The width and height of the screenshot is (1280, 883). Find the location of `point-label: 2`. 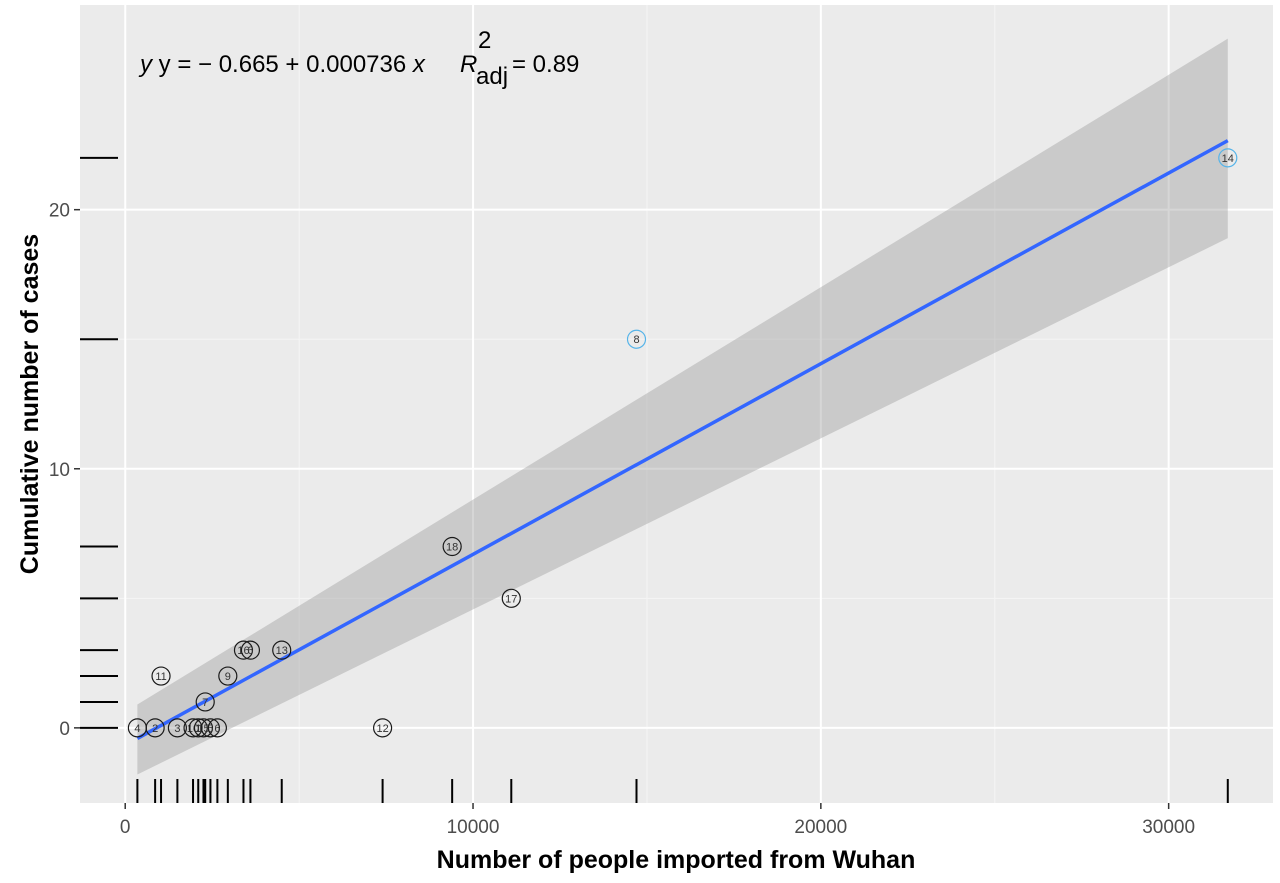

point-label: 2 is located at coordinates (155, 729).